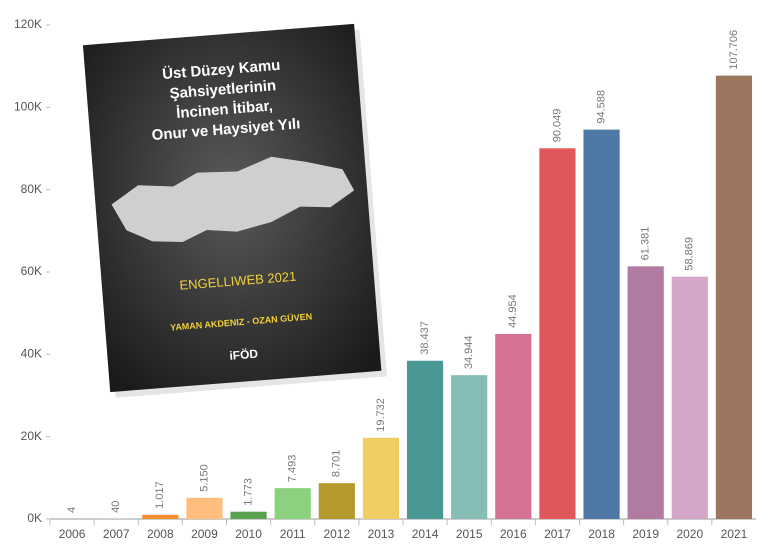  I want to click on value-label: 34.944, so click(469, 352).